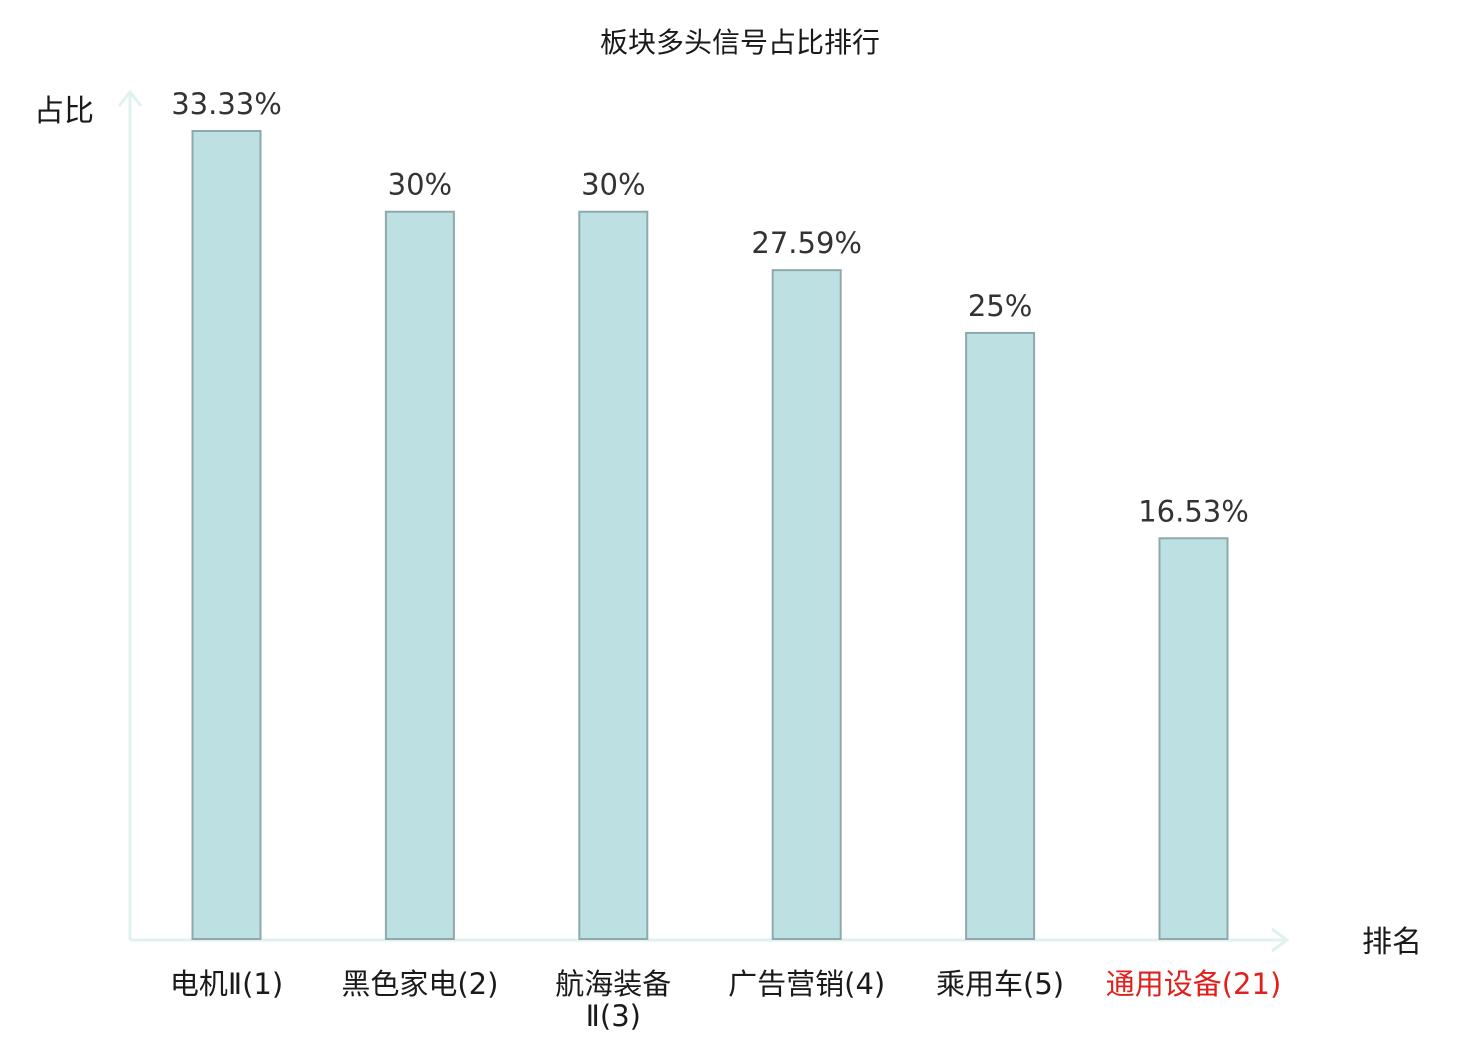 This screenshot has height=1040, width=1480. I want to click on bar-value-label-1: 30%, so click(420, 185).